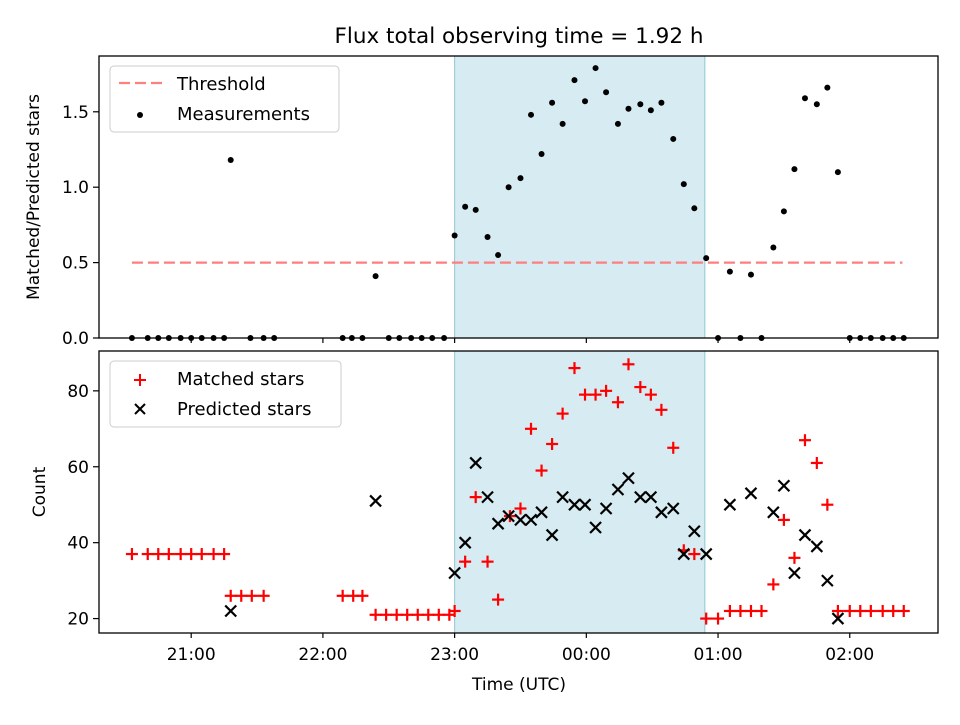 The image size is (960, 725). I want to click on legend-measurements-swatch, so click(140, 115).